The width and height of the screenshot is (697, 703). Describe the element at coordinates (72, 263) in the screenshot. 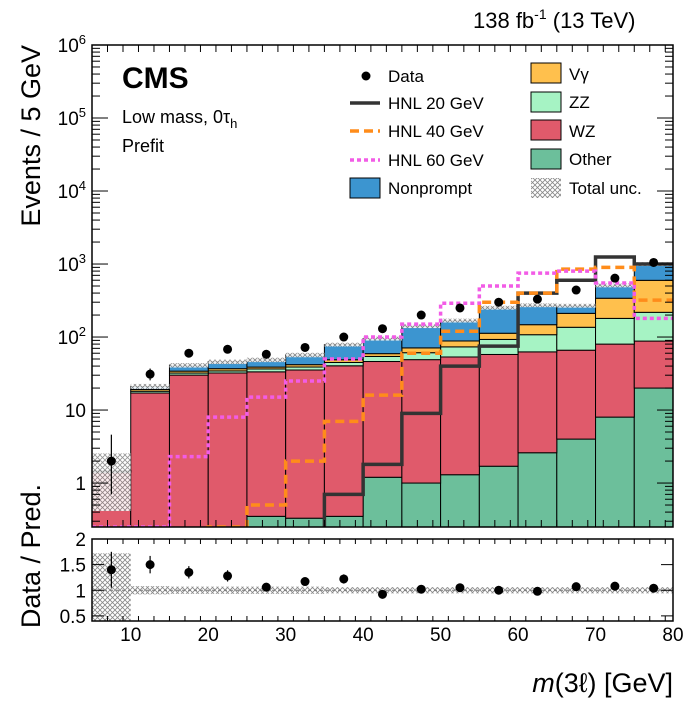

I see `y-tick-label: 10³` at that location.